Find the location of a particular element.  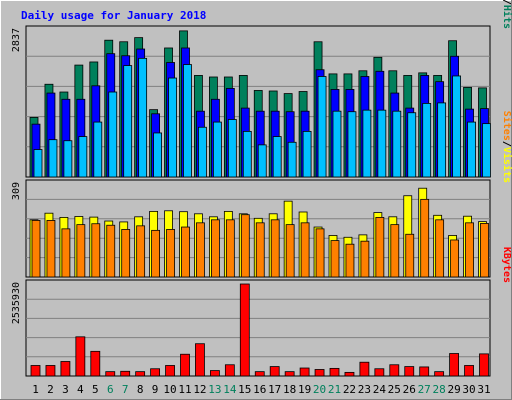

x-tick-label: 23 is located at coordinates (364, 389).